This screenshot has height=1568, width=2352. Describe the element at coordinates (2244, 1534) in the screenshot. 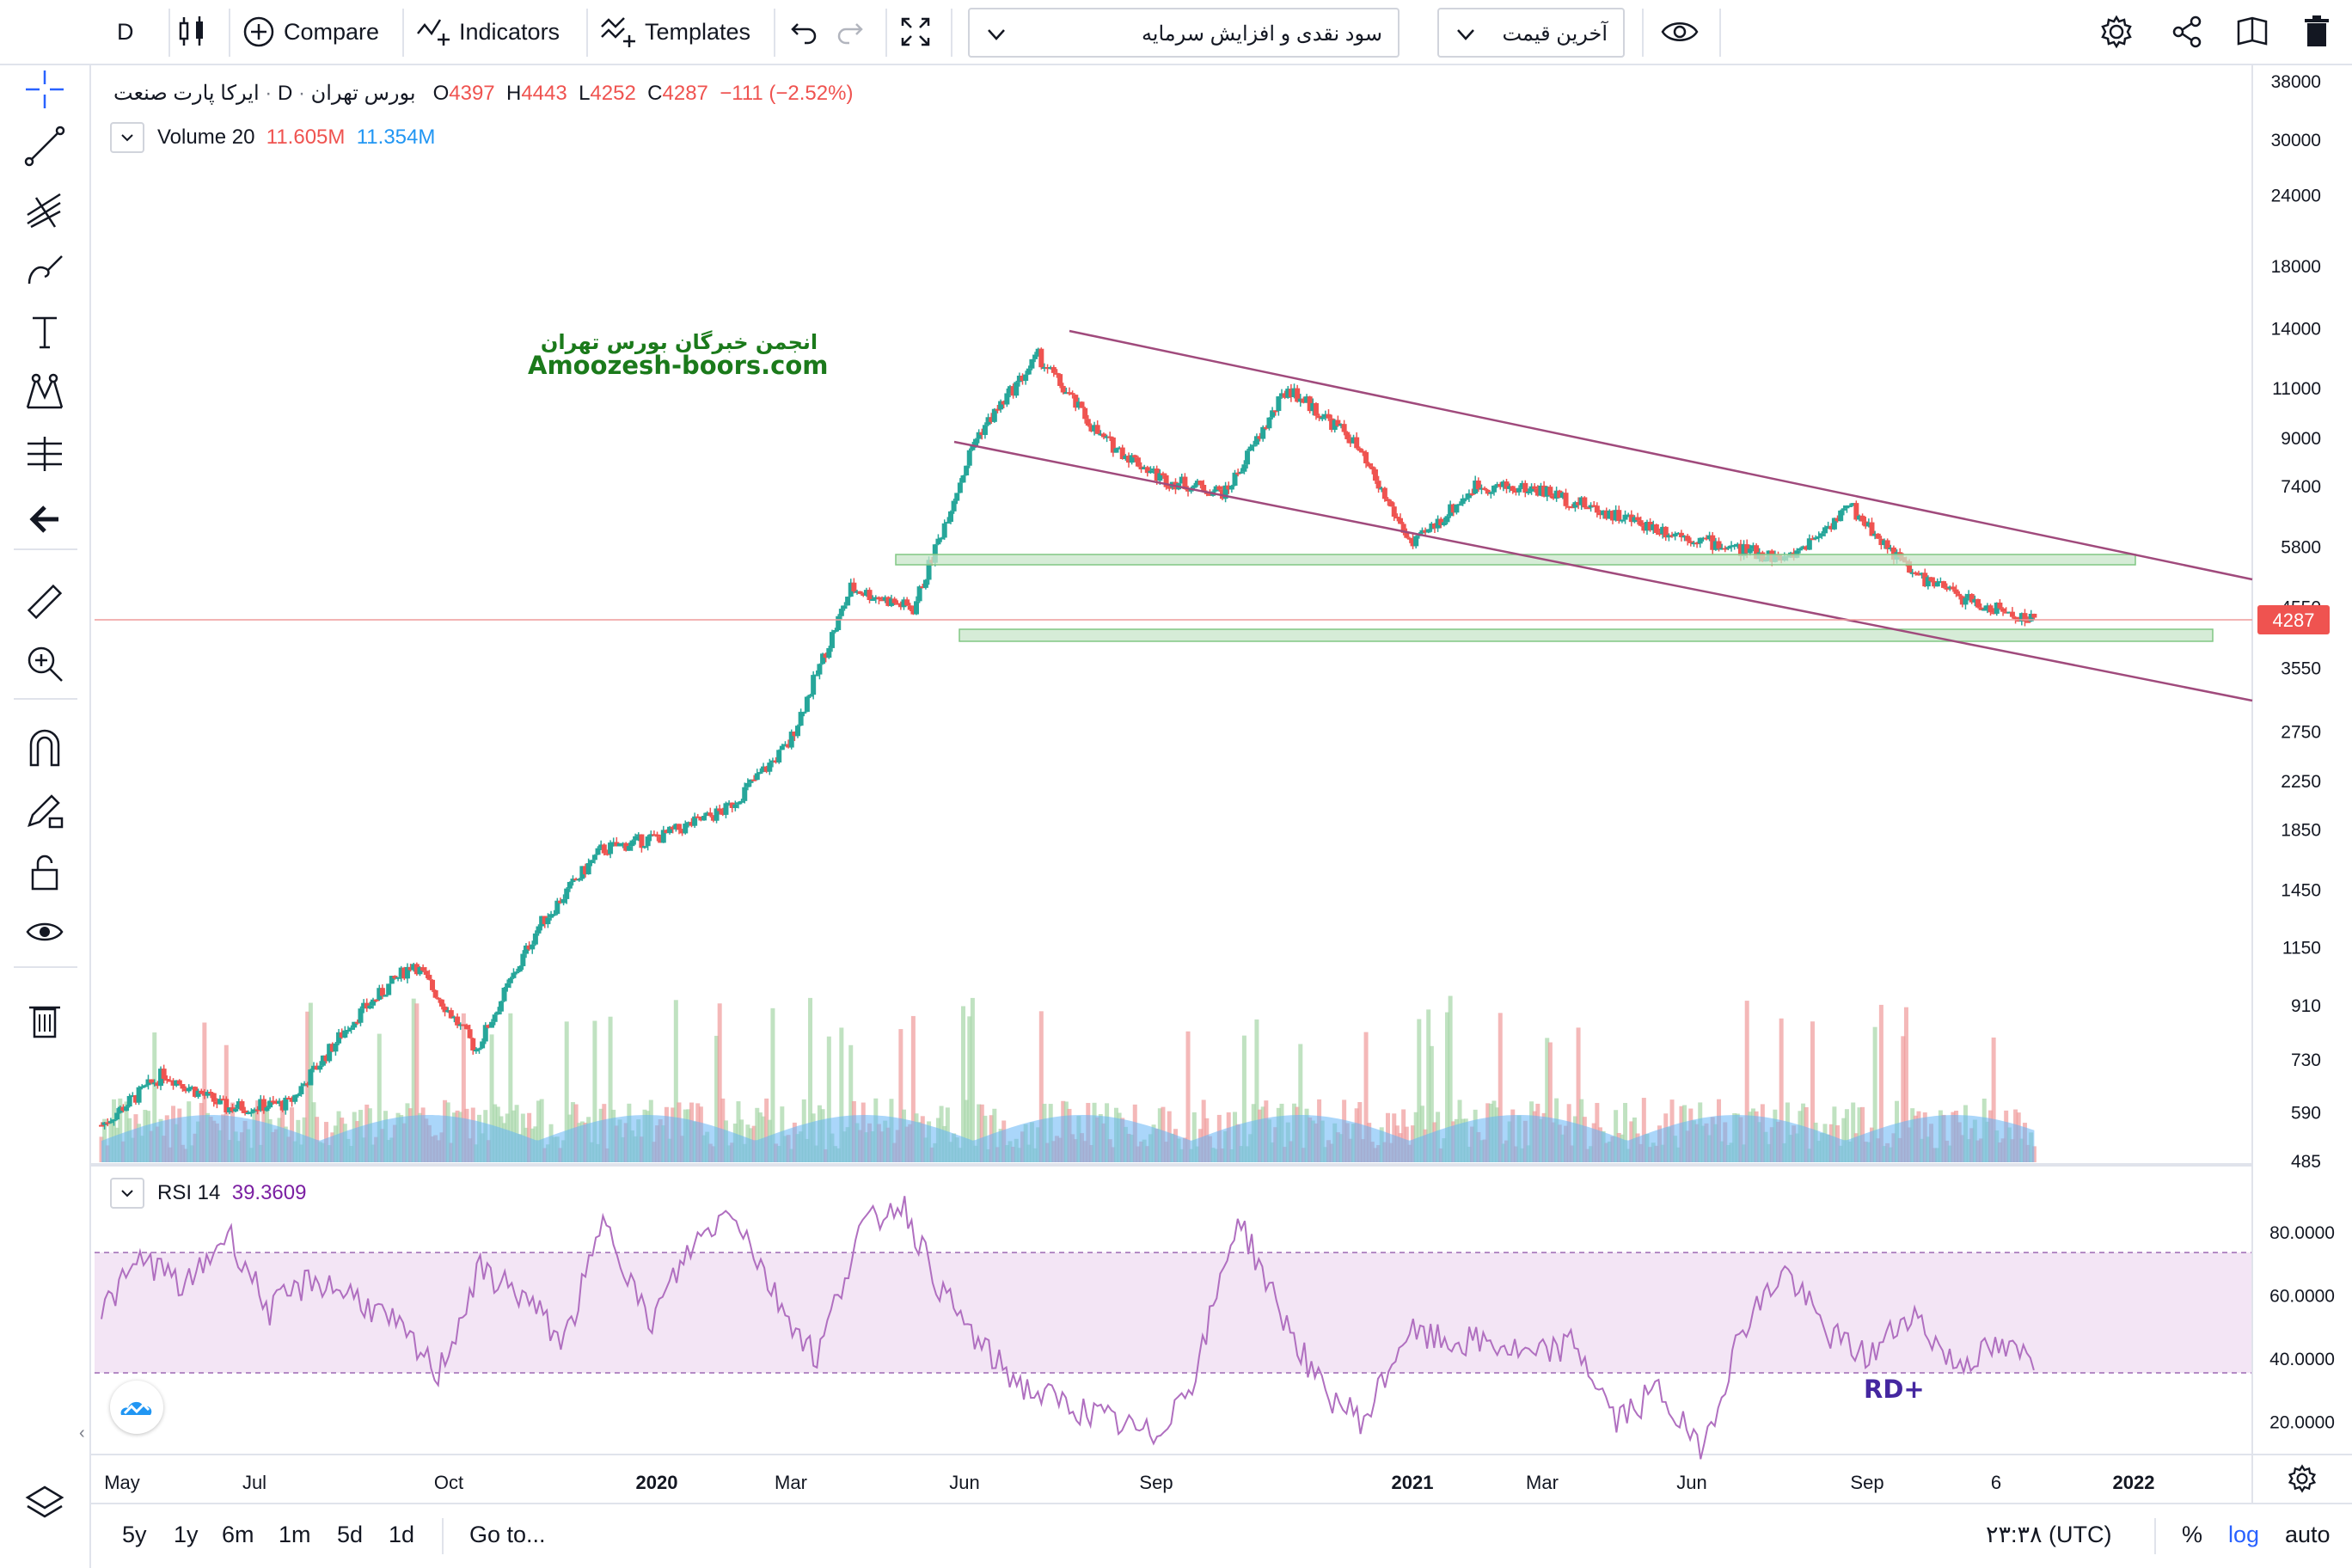

I see `log-toggle: log` at that location.